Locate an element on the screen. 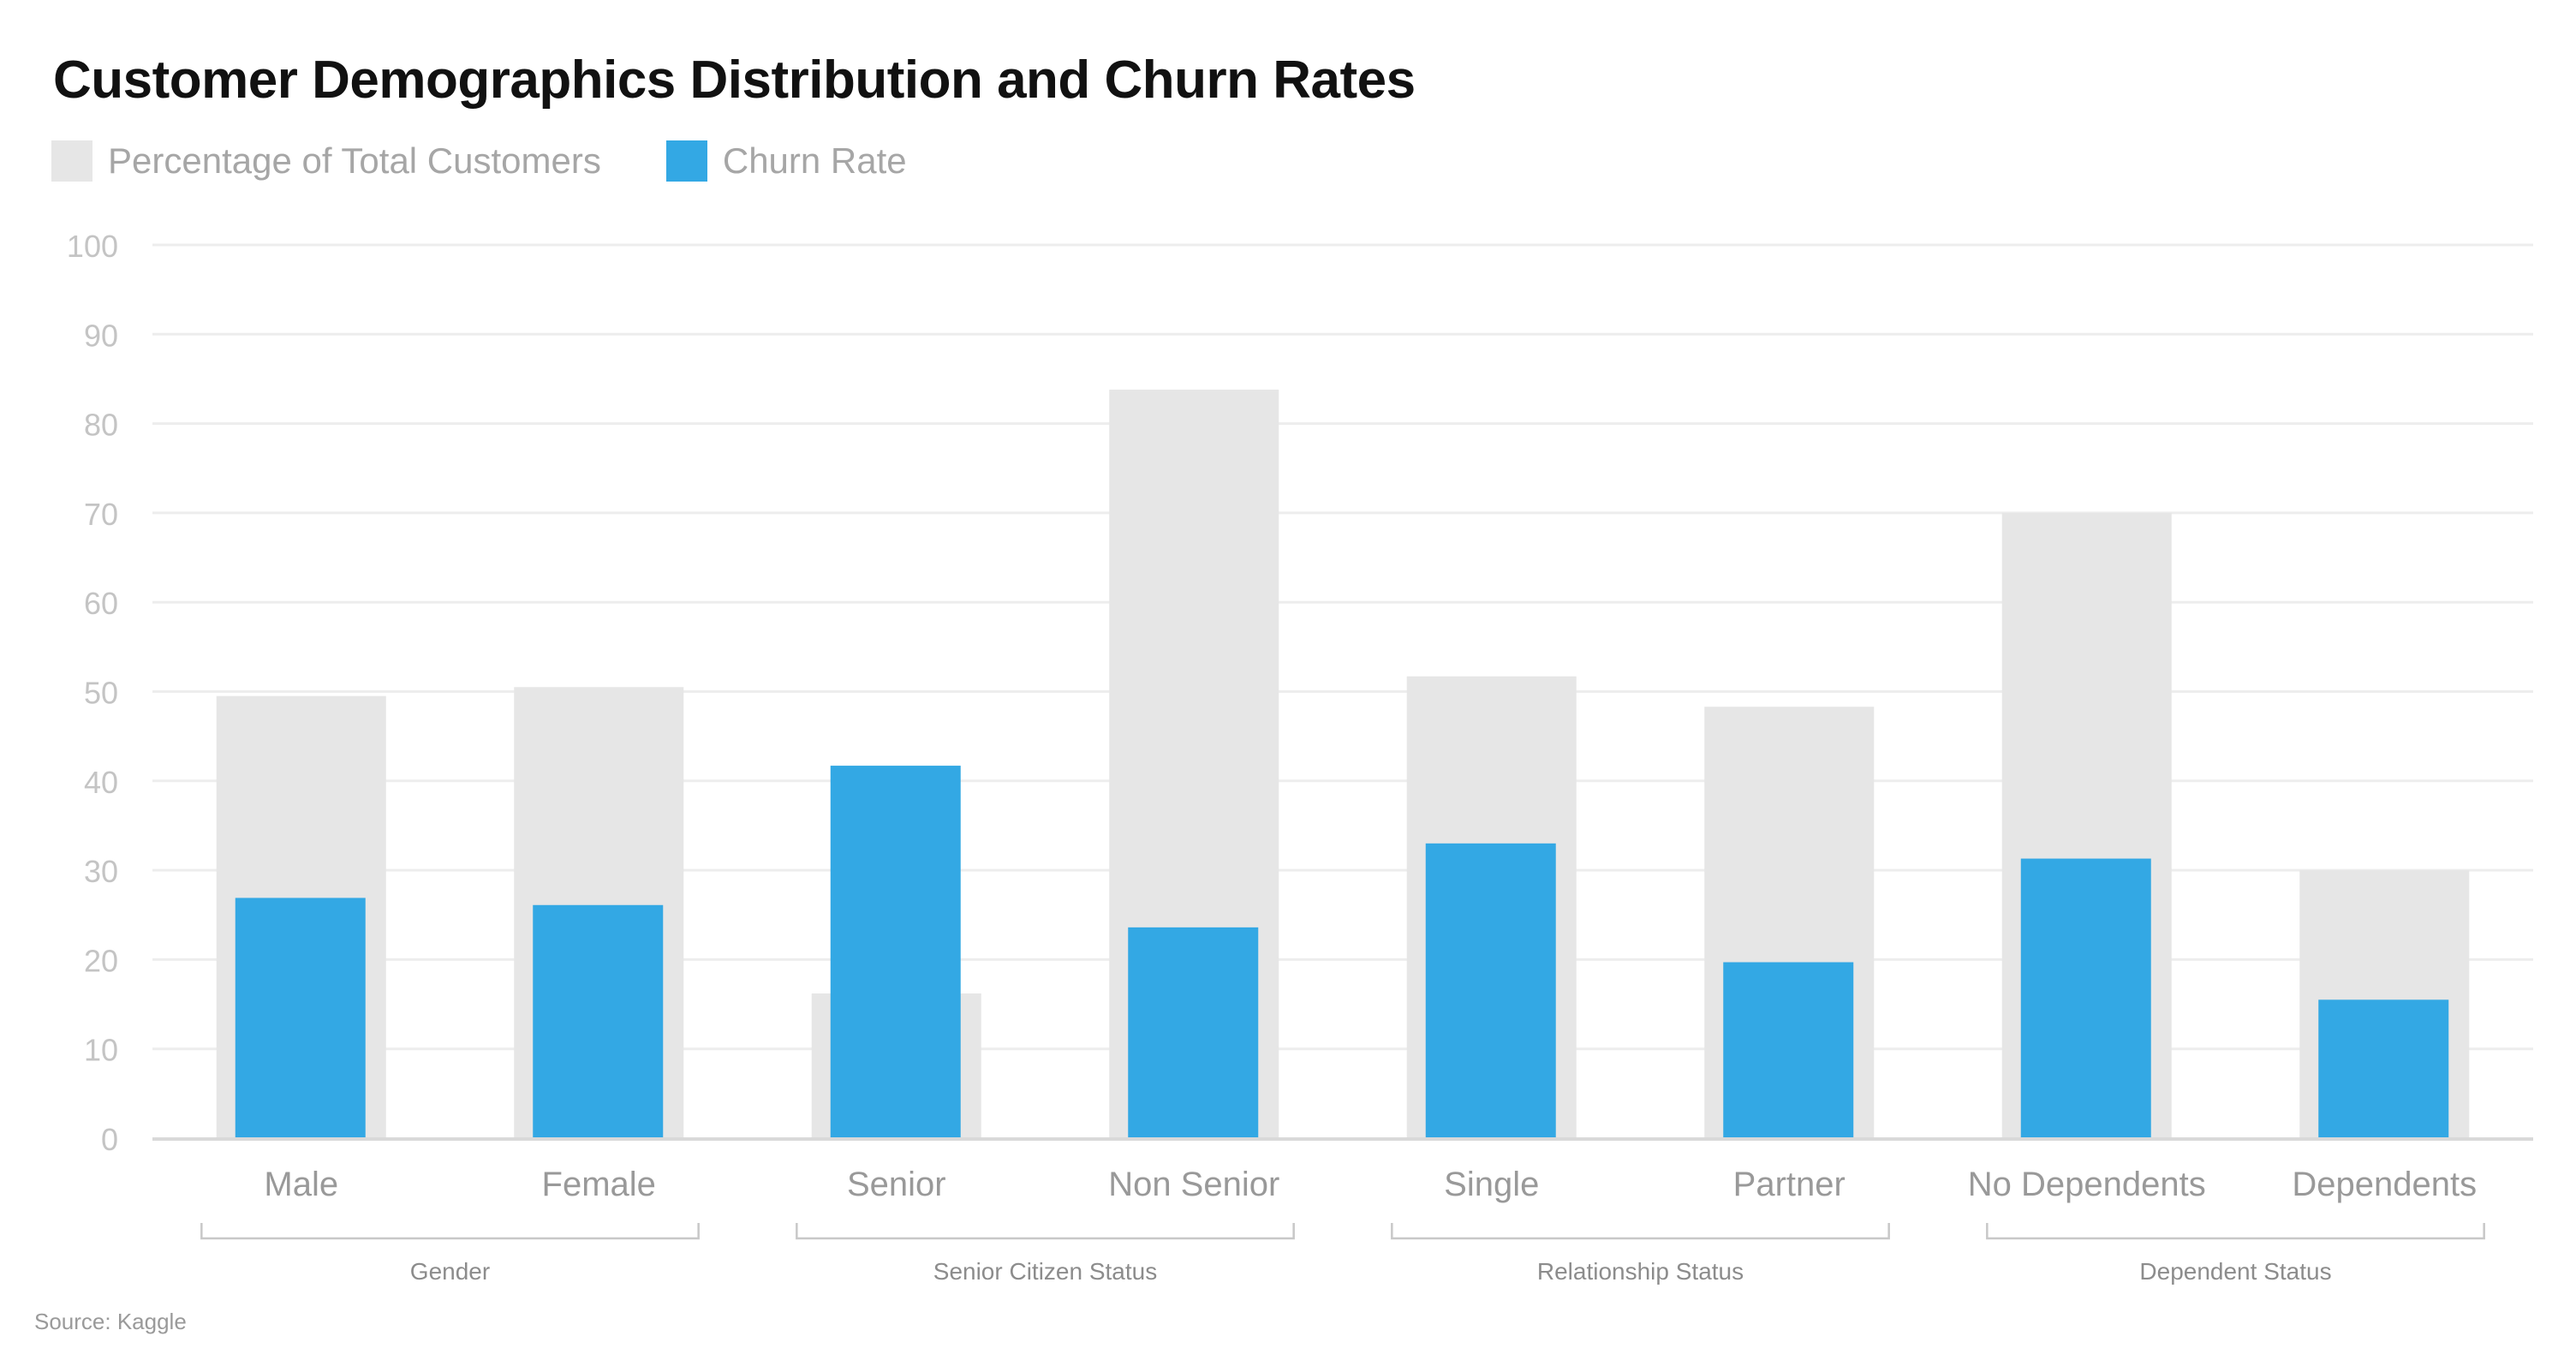 The height and width of the screenshot is (1348, 2576). x-tick-label: Single is located at coordinates (1491, 1184).